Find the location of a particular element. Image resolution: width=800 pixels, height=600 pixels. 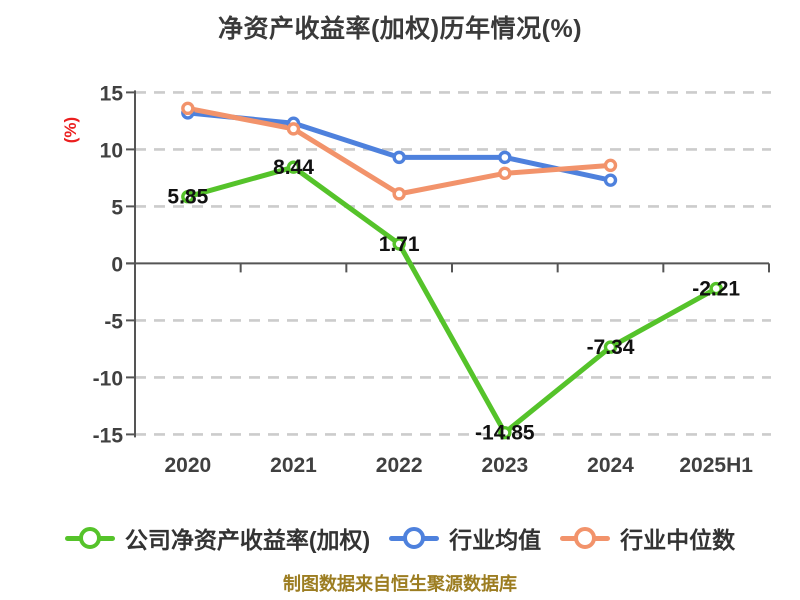

data-point-label: 8.44 is located at coordinates (293, 167).